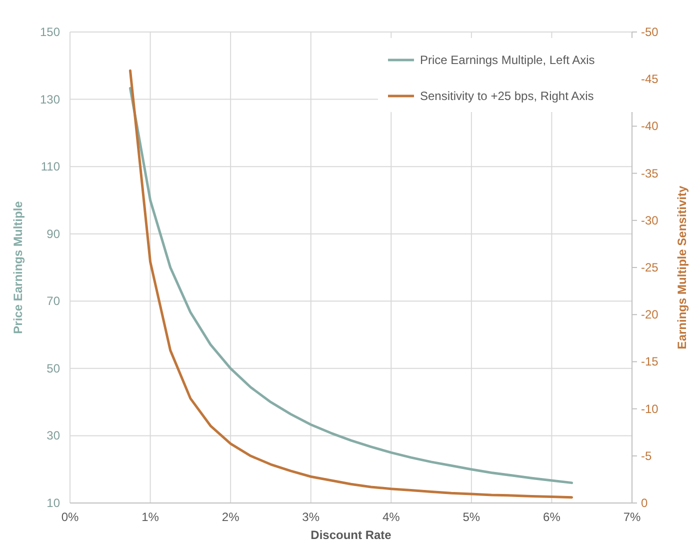 Image resolution: width=700 pixels, height=547 pixels. Describe the element at coordinates (231, 517) in the screenshot. I see `x-tick-label: 2%` at that location.